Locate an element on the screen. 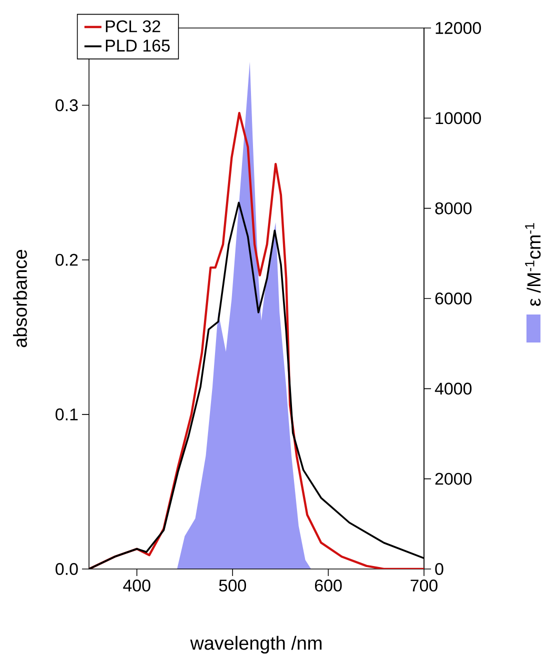 The width and height of the screenshot is (544, 657). x-tick-label: 400 is located at coordinates (136, 586).